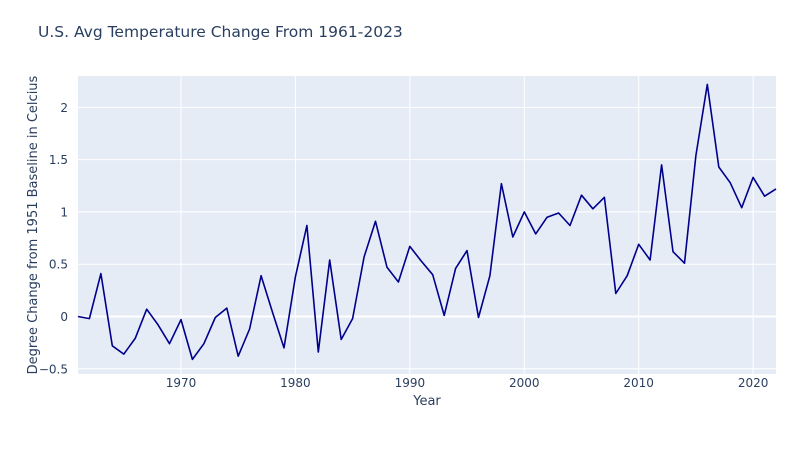 Image resolution: width=812 pixels, height=449 pixels. What do you see at coordinates (53, 238) in the screenshot?
I see `y-tick-labels: −0.5 0 0.5 1 1.5 2` at bounding box center [53, 238].